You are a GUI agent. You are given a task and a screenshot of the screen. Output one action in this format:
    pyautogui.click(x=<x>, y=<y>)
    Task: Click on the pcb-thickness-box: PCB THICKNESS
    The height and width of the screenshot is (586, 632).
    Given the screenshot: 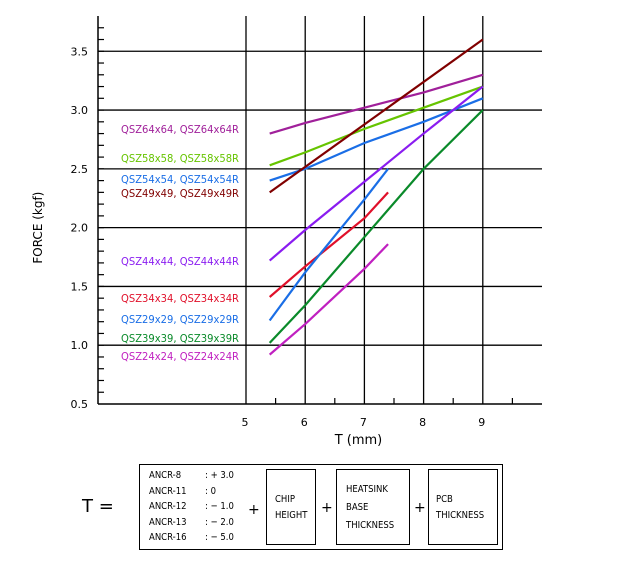 What is the action you would take?
    pyautogui.click(x=463, y=507)
    